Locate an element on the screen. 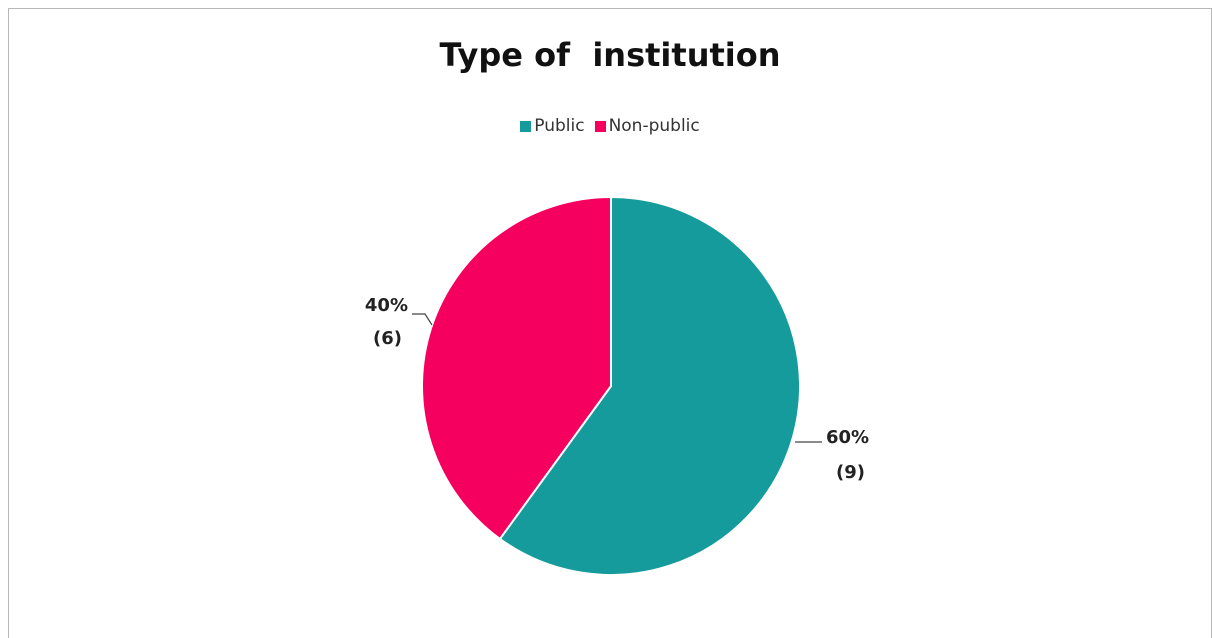  chart-legend: Public Non-public is located at coordinates (610, 126).